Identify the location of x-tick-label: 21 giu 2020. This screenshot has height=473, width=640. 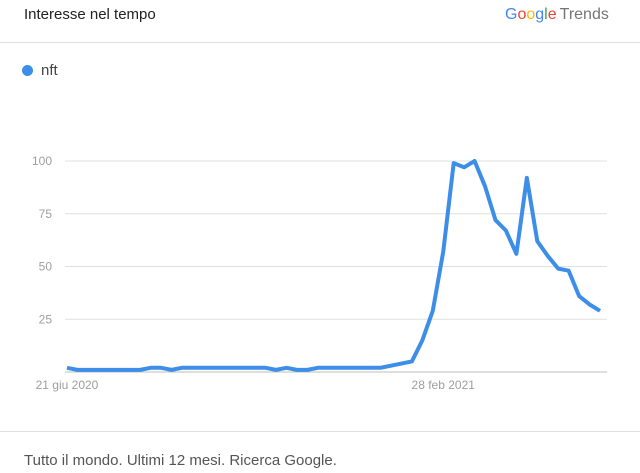
(67, 385).